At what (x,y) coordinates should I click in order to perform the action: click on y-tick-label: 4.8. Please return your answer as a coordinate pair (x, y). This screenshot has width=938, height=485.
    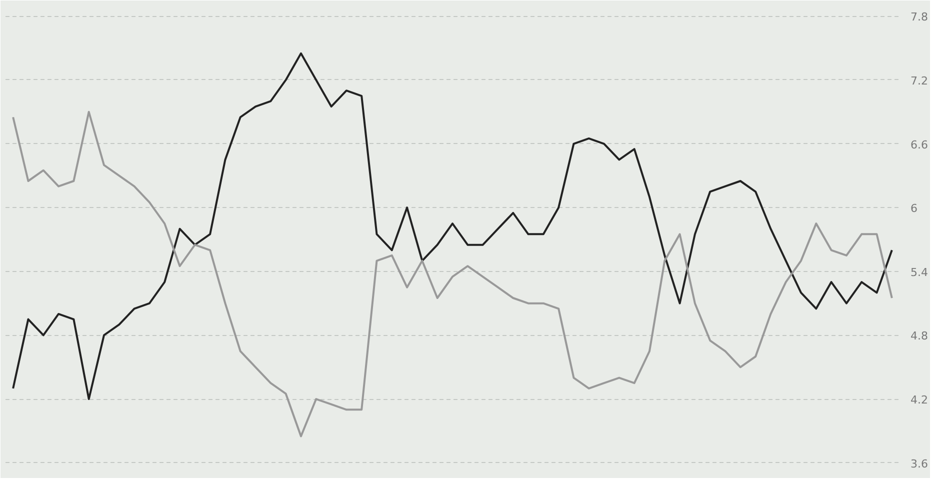
    Looking at the image, I should click on (919, 336).